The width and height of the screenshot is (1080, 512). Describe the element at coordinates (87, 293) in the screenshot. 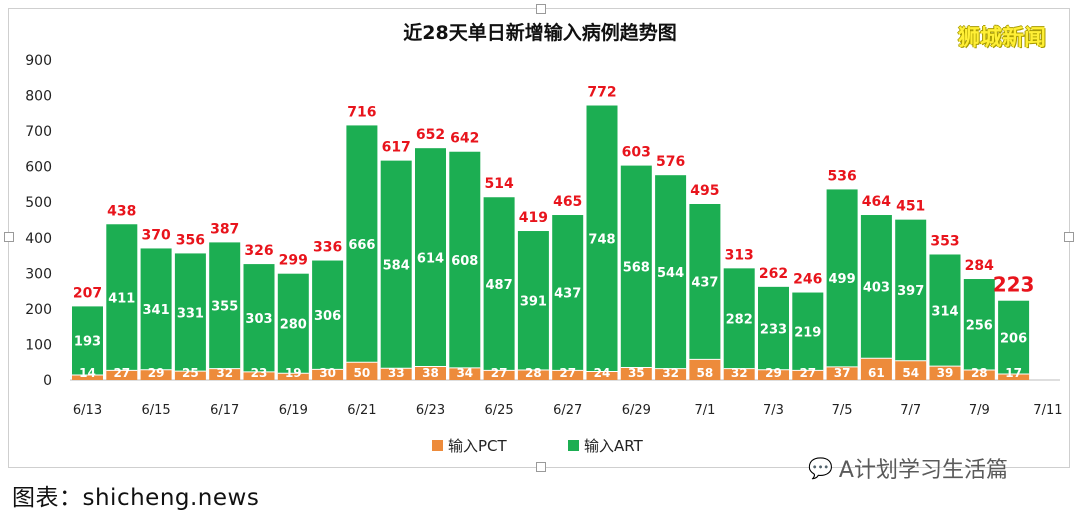

I see `data-label-total: 207` at that location.